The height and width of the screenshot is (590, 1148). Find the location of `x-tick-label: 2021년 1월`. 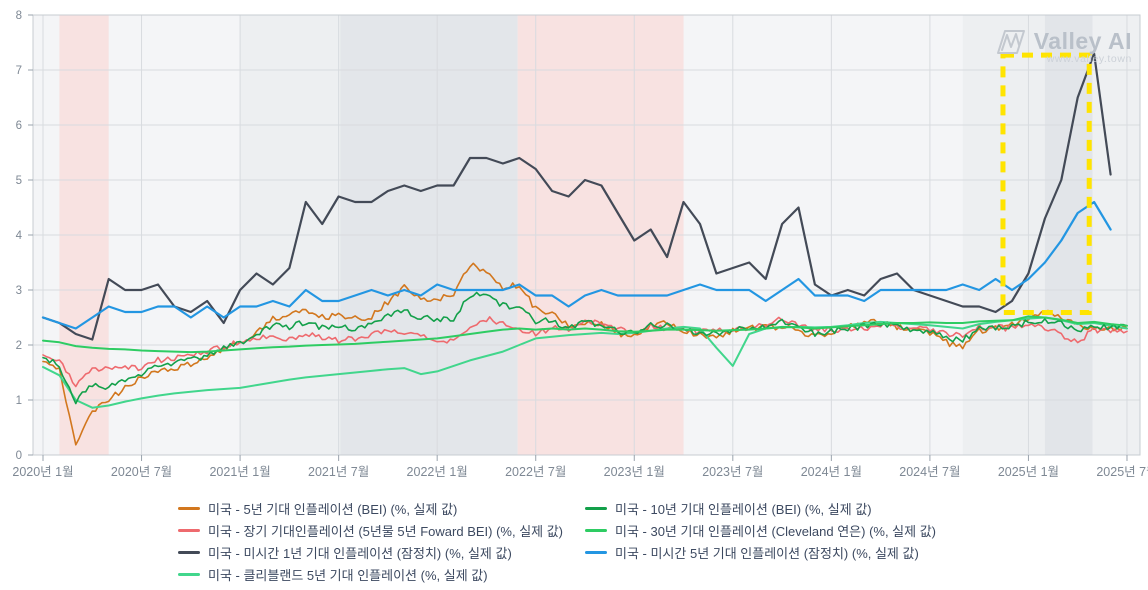

x-tick-label: 2021년 1월 is located at coordinates (239, 472).